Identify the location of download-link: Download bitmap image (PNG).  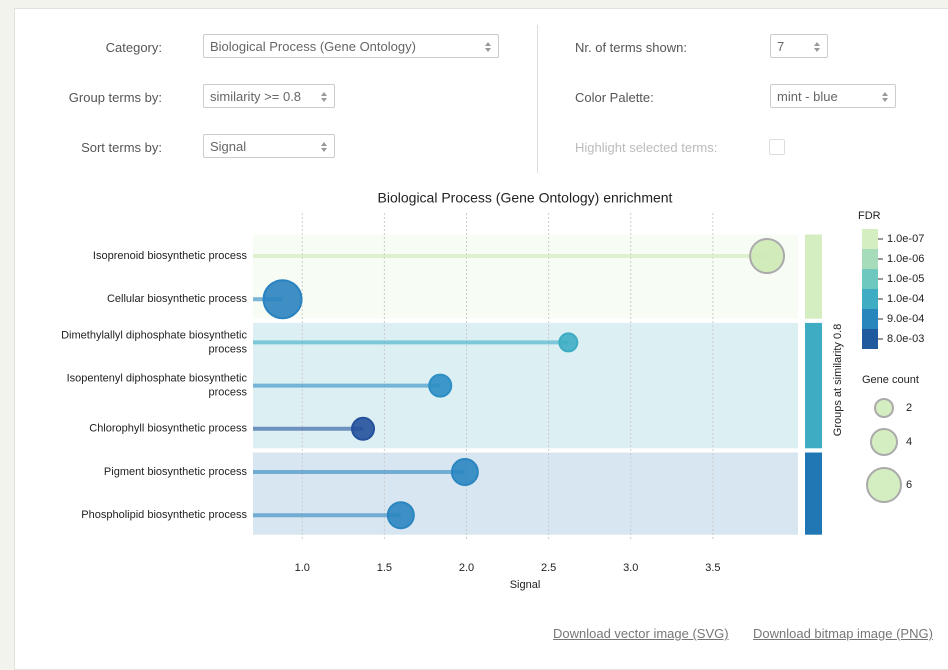
(843, 633).